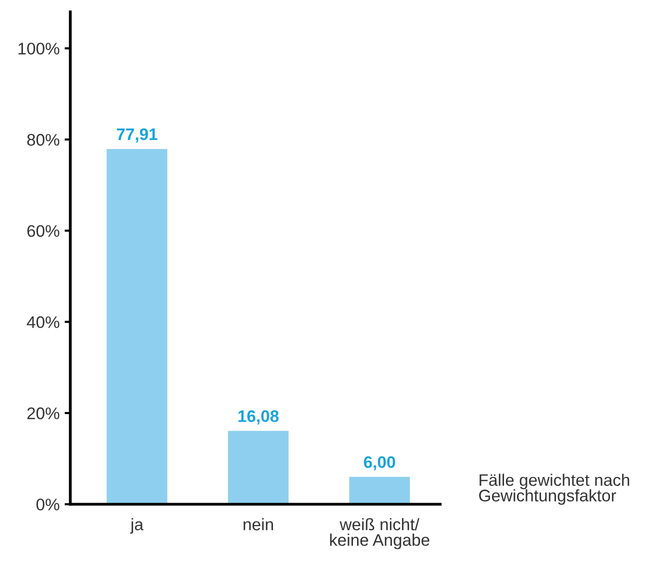 This screenshot has width=657, height=564. Describe the element at coordinates (43, 413) in the screenshot. I see `y-tick-label: 20%` at that location.